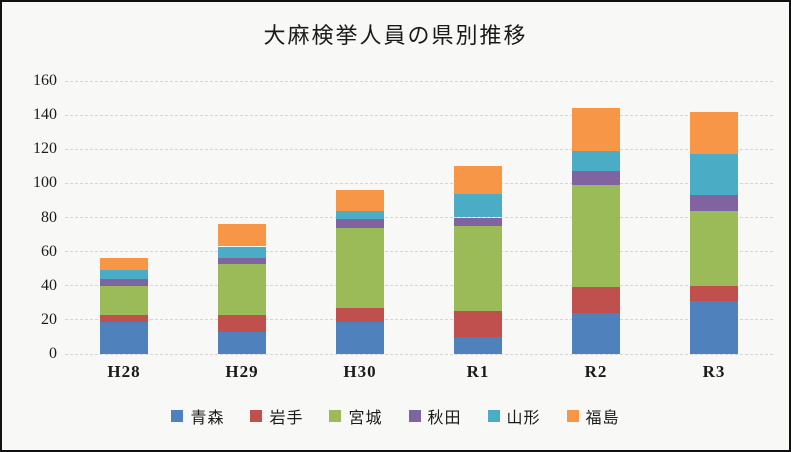 Image resolution: width=791 pixels, height=452 pixels. I want to click on y-axis-tick-label: 80, so click(49, 217).